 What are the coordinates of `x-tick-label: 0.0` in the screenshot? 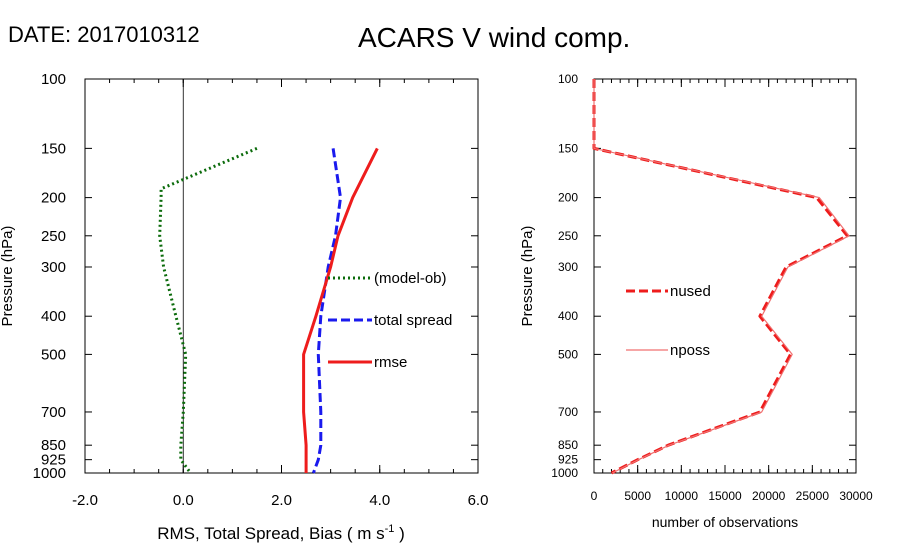 It's located at (183, 500).